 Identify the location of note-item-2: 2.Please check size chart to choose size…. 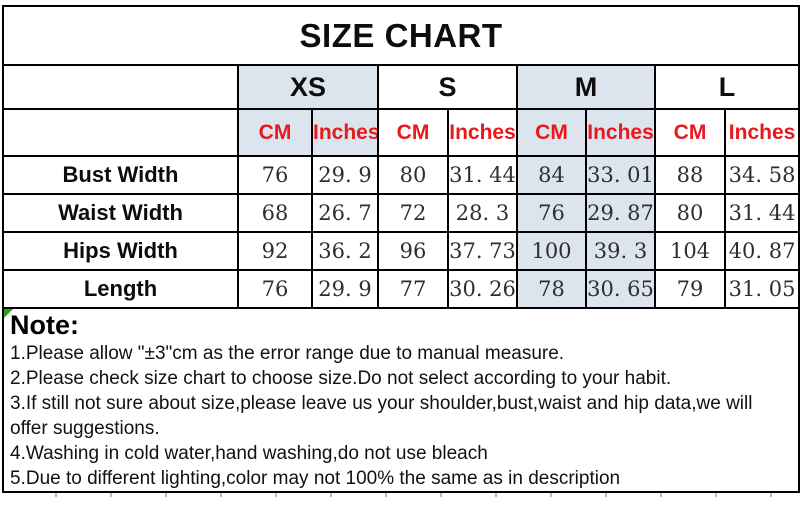
(341, 378).